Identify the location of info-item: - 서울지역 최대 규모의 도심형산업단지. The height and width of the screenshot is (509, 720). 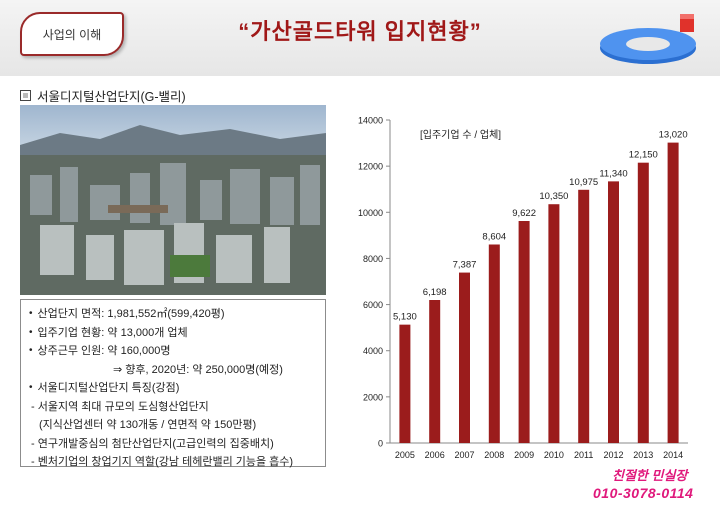
(120, 406).